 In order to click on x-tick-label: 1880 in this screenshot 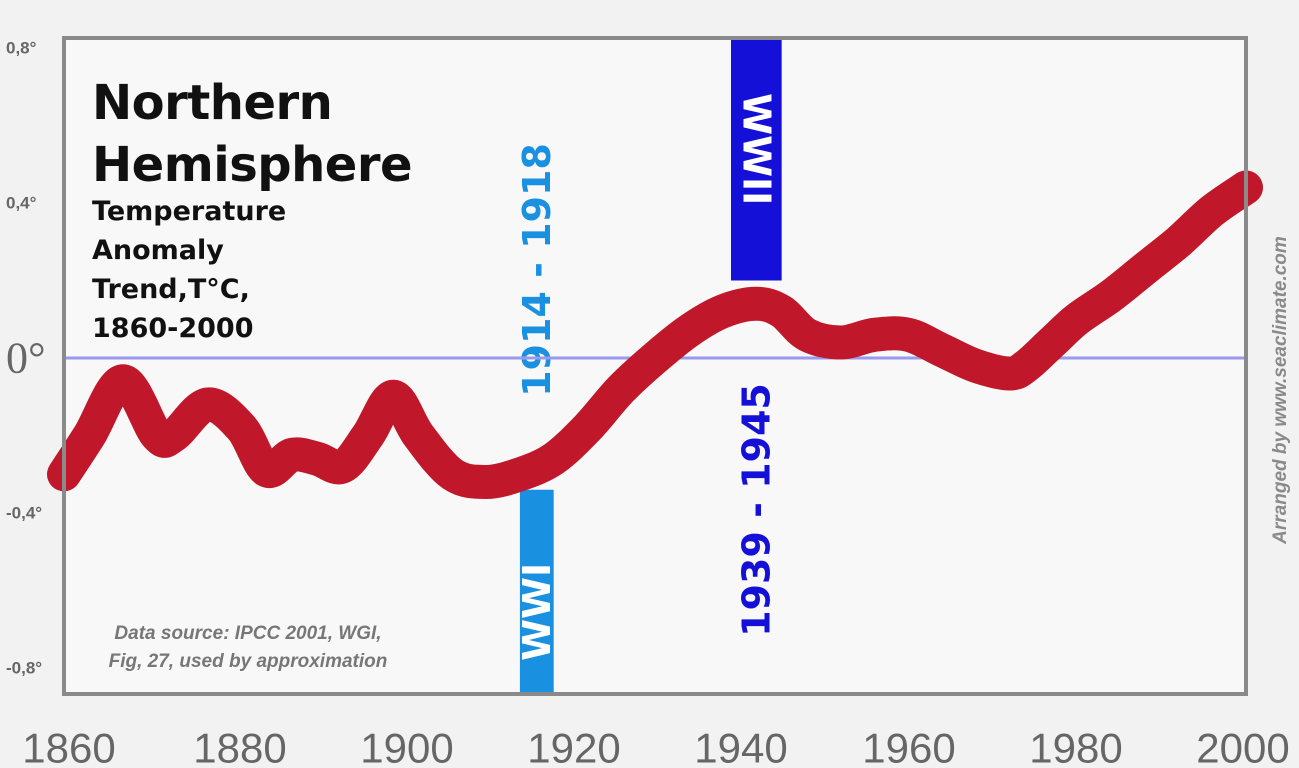, I will do `click(239, 746)`.